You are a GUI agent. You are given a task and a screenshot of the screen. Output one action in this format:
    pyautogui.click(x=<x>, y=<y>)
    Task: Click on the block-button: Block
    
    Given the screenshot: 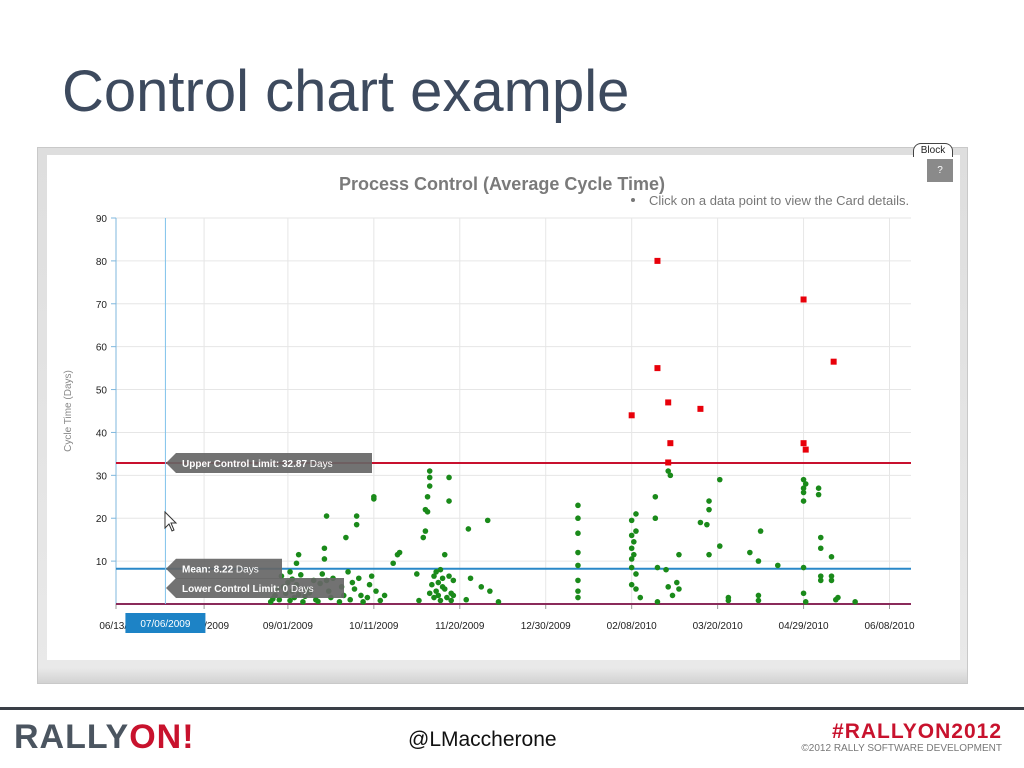 What is the action you would take?
    pyautogui.click(x=933, y=150)
    